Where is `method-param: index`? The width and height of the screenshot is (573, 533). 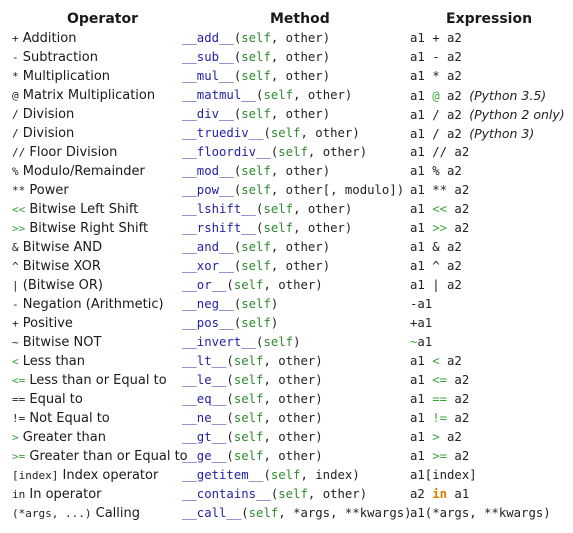 method-param: index is located at coordinates (334, 475).